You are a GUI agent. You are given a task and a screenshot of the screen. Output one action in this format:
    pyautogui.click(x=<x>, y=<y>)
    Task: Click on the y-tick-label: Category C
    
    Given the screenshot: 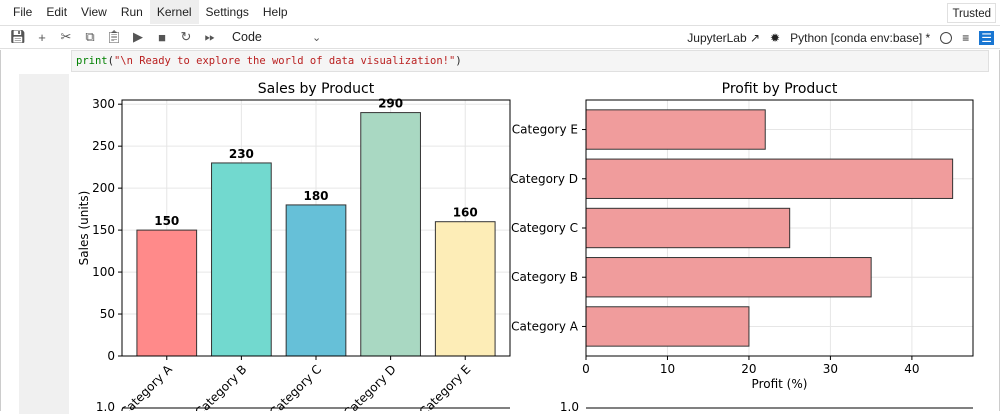 What is the action you would take?
    pyautogui.click(x=544, y=228)
    